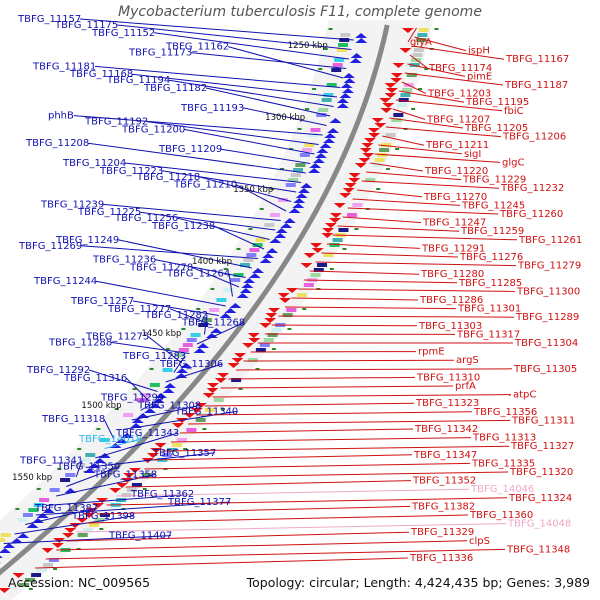 The image size is (600, 600). I want to click on left-gene-label: TBFG_11152, so click(123, 33).